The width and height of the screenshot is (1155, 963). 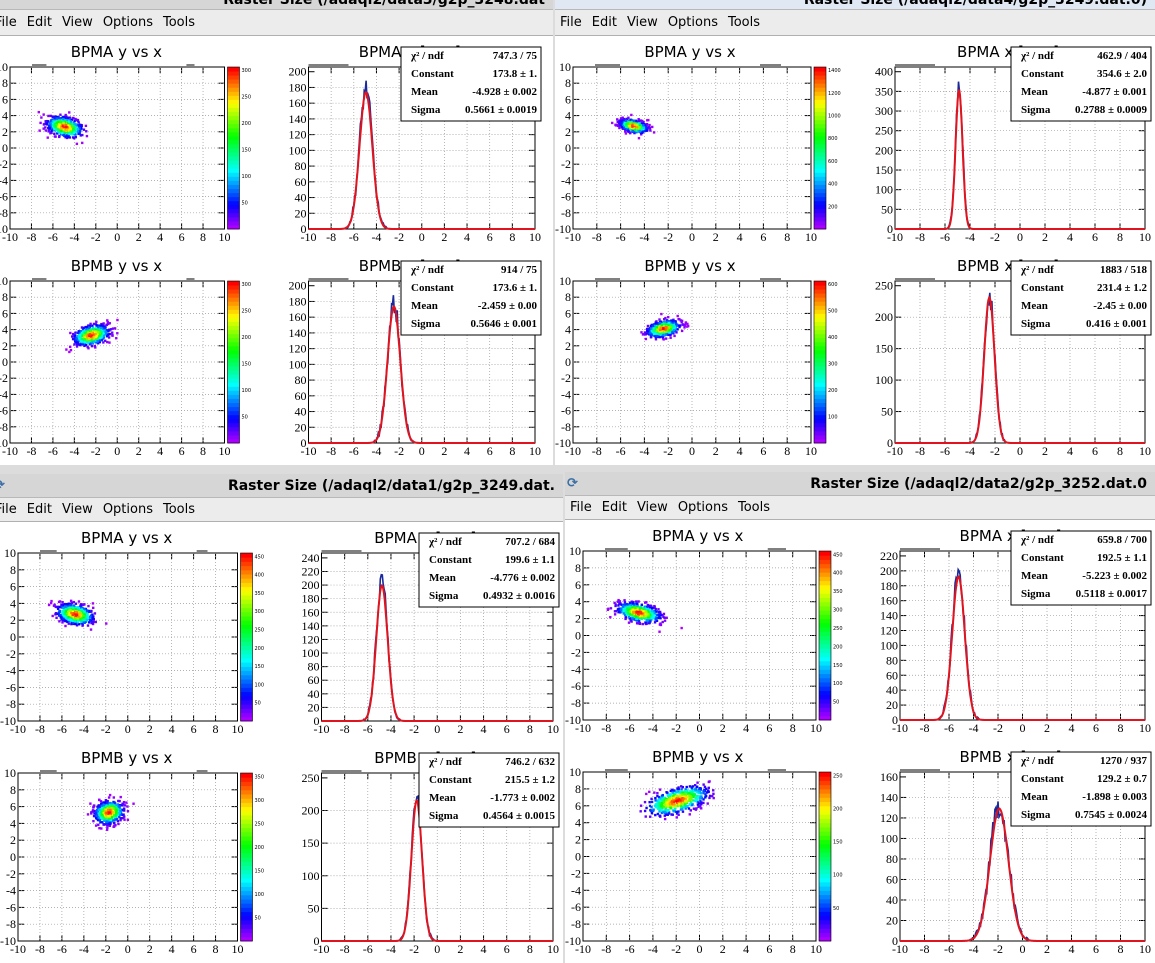 I want to click on y-tick-label: 120, so click(x=298, y=349).